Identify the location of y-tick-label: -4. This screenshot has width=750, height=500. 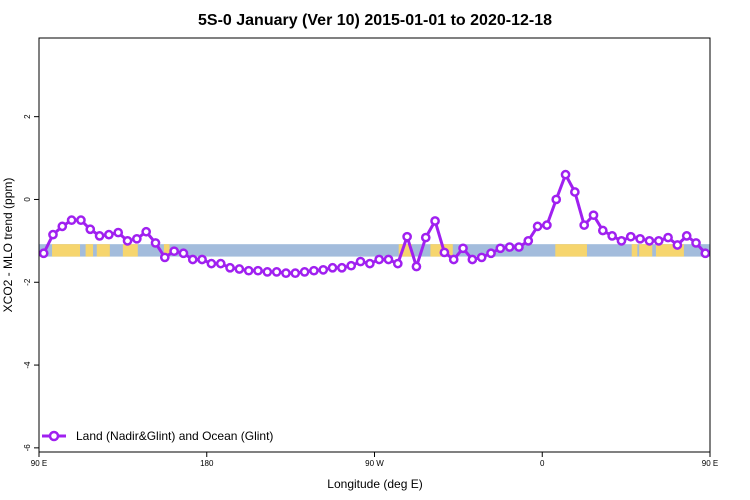
(27, 365).